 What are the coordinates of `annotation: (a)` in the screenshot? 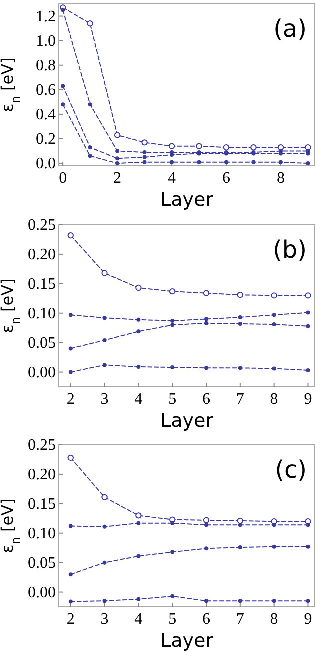 It's located at (290, 29).